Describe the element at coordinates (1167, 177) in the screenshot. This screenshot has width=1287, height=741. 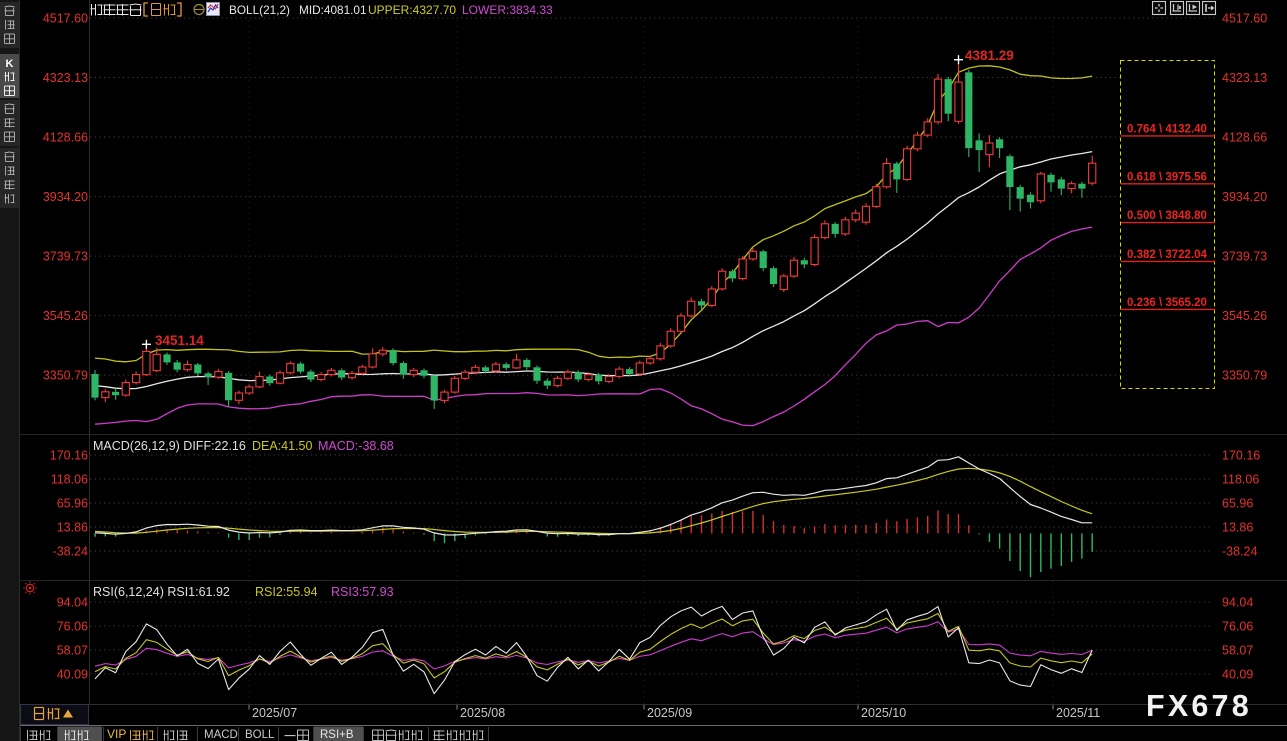
I see `svg-text: 0.618 \ 3975.56` at that location.